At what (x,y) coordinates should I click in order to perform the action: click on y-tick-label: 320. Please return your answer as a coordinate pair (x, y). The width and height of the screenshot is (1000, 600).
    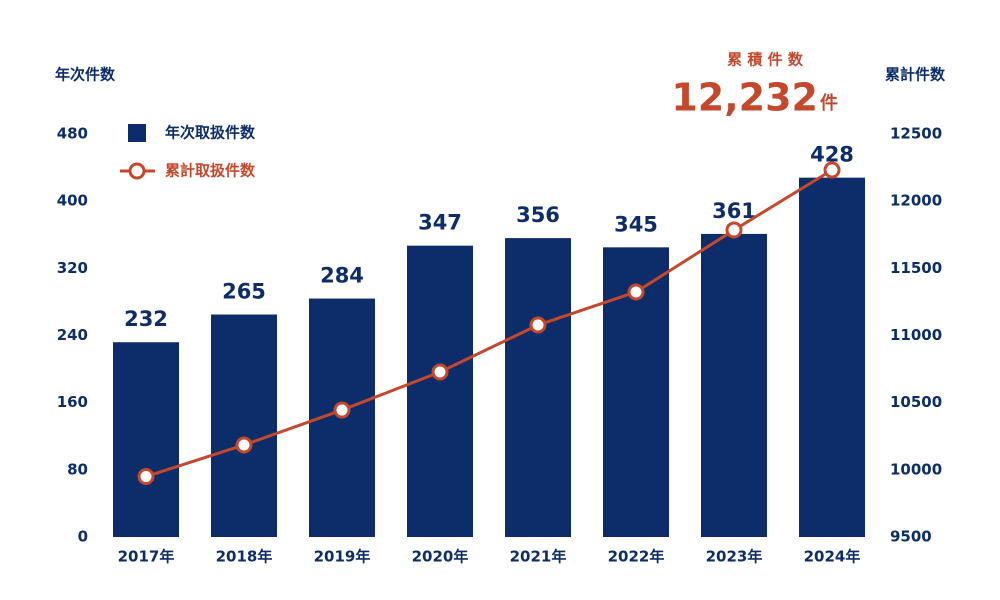
    Looking at the image, I should click on (72, 268).